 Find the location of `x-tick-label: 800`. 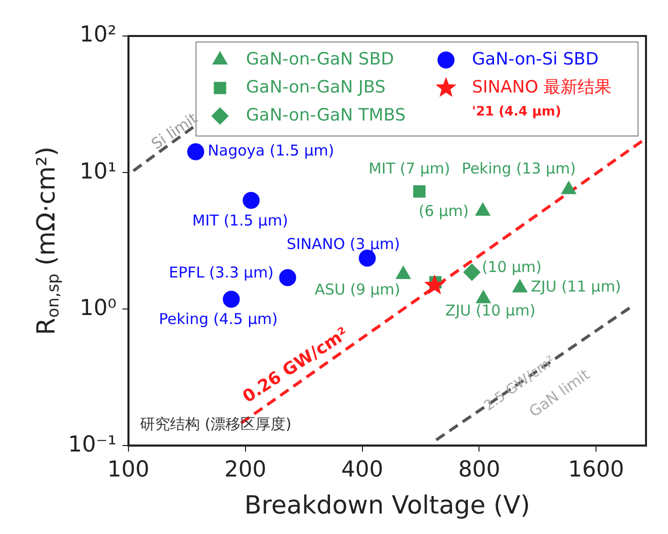

x-tick-label: 800 is located at coordinates (479, 470).